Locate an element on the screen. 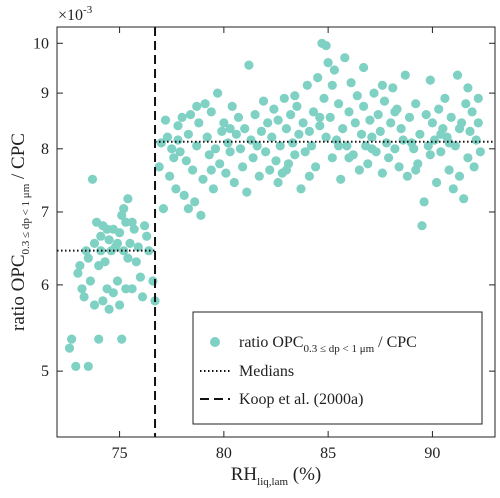 This screenshot has width=500, height=498. y-axis-label: ratio OPC0.3 ≤ dp < 1 μm / CPC is located at coordinates (20, 232).